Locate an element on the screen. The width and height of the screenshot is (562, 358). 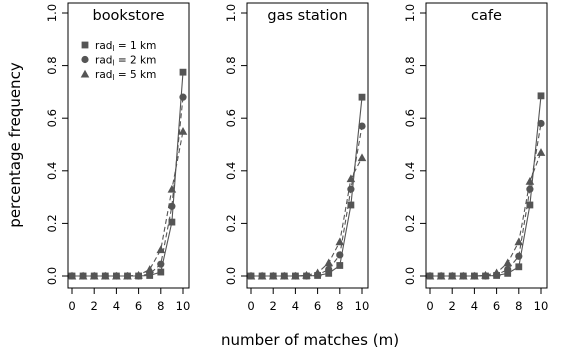
legend-entry: radl = 5 km is located at coordinates (125, 75).